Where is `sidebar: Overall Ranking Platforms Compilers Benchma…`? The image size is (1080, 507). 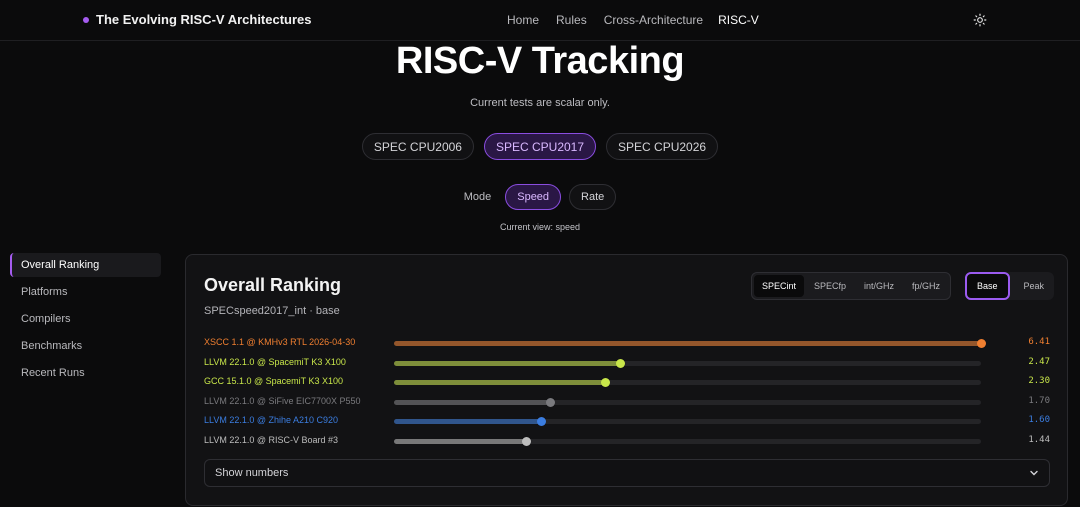 sidebar: Overall Ranking Platforms Compilers Benchma… is located at coordinates (85, 320).